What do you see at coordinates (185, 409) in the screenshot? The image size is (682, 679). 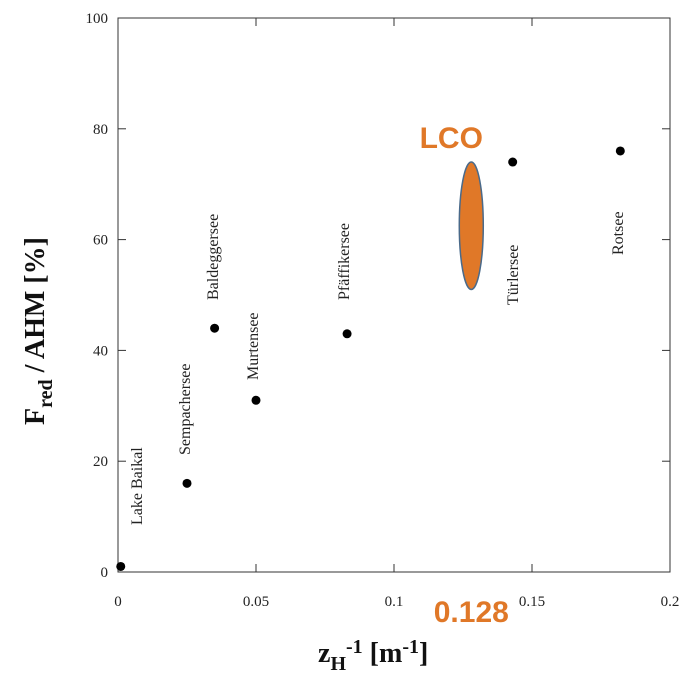 I see `point-label: Sempachersee` at bounding box center [185, 409].